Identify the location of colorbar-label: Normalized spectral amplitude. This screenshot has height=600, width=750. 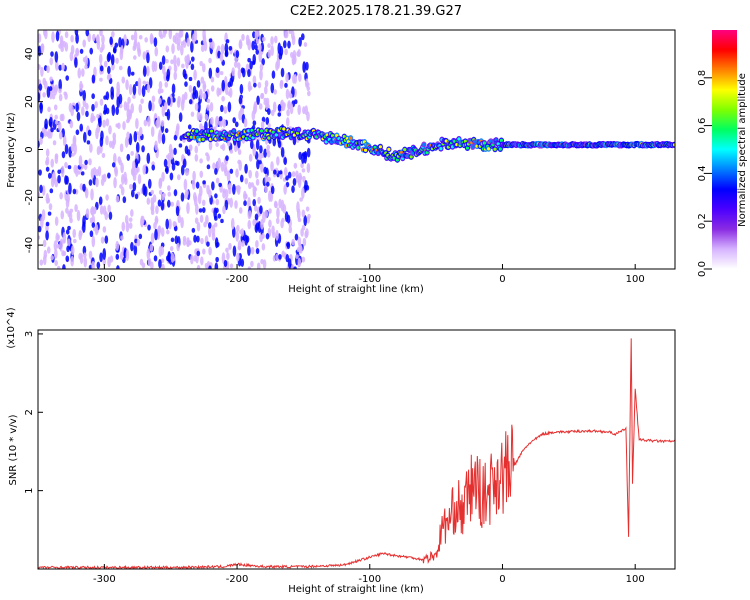
(742, 150).